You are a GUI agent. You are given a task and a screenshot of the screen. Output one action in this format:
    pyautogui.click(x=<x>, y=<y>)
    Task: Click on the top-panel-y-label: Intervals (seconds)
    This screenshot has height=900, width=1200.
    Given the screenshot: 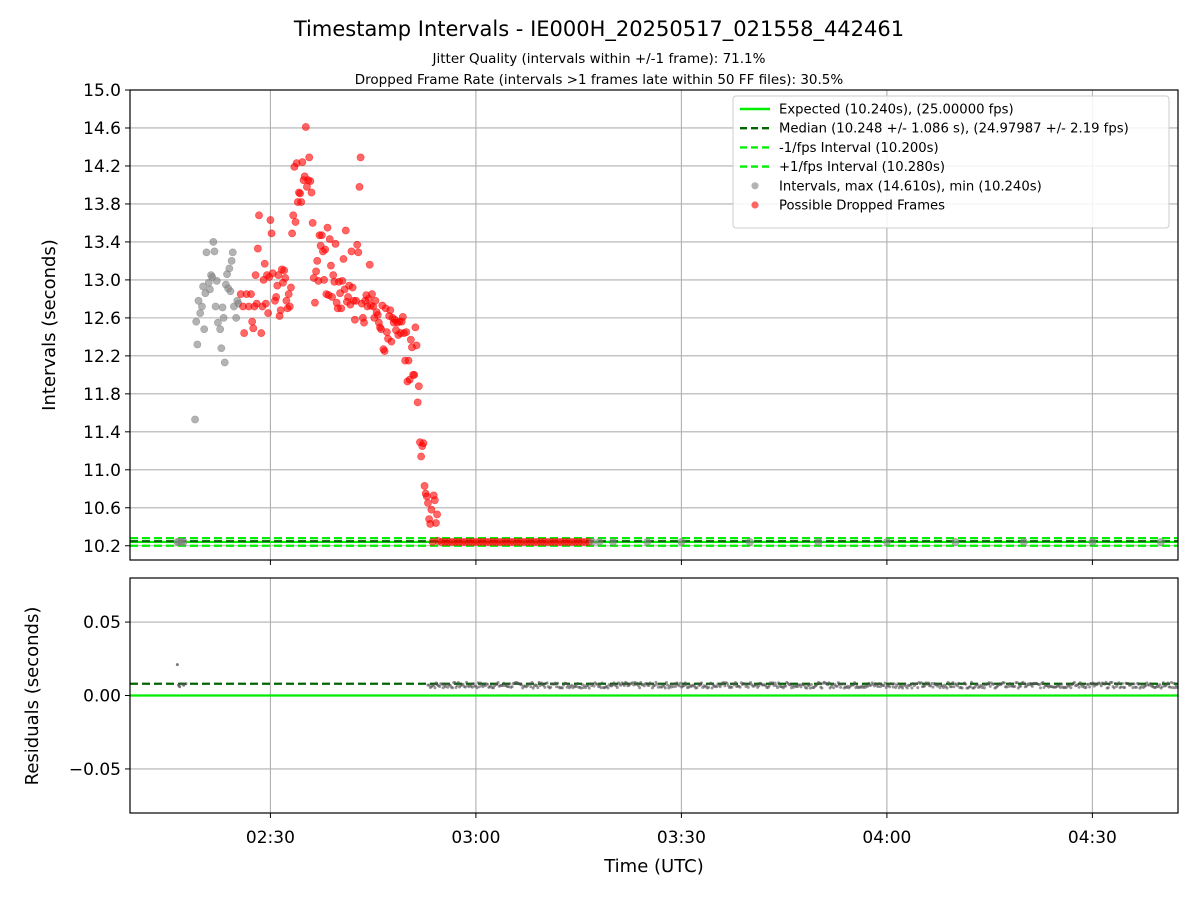 What is the action you would take?
    pyautogui.click(x=49, y=325)
    